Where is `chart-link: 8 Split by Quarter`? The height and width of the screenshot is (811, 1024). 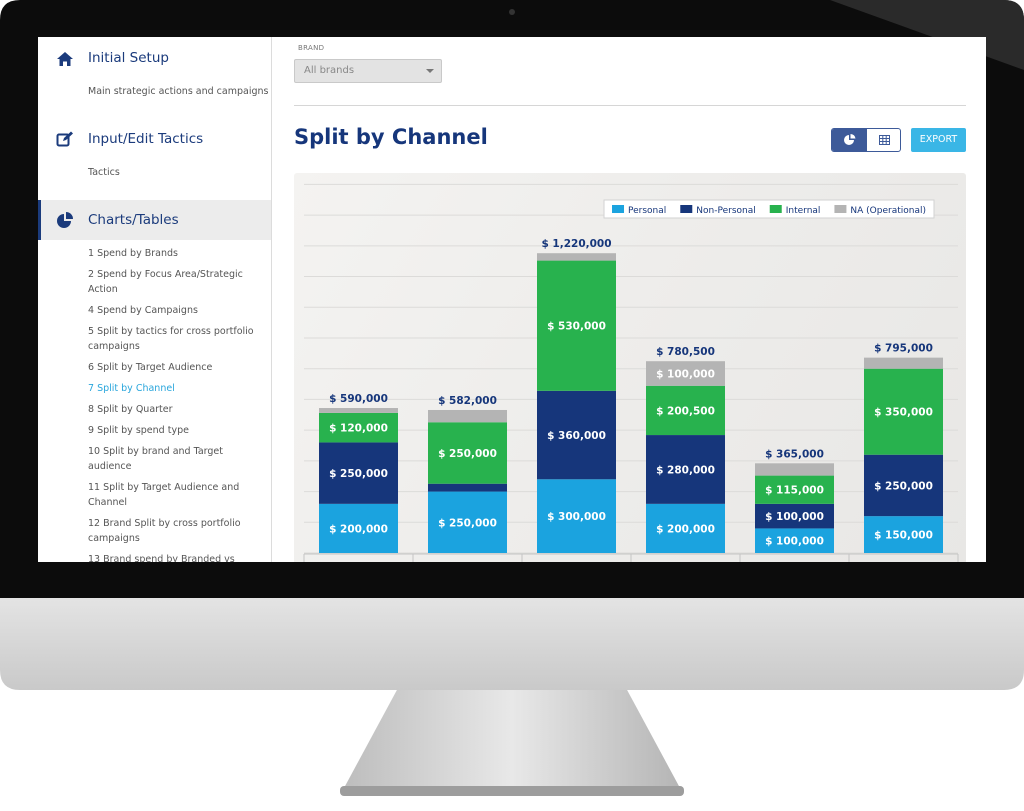 chart-link: 8 Split by Quarter is located at coordinates (130, 409).